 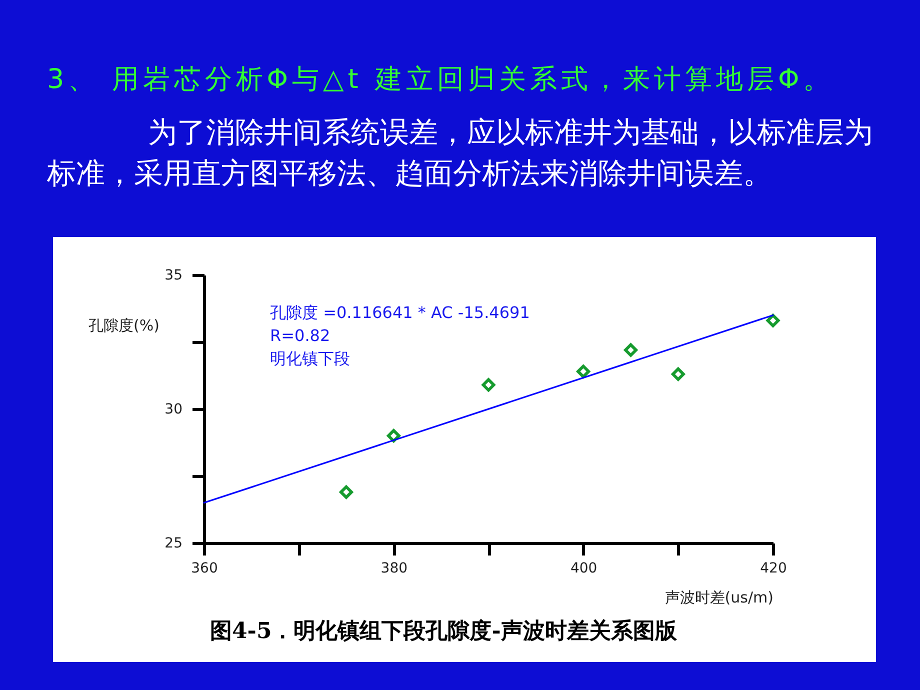 What do you see at coordinates (584, 568) in the screenshot?
I see `x-tick-label: 400` at bounding box center [584, 568].